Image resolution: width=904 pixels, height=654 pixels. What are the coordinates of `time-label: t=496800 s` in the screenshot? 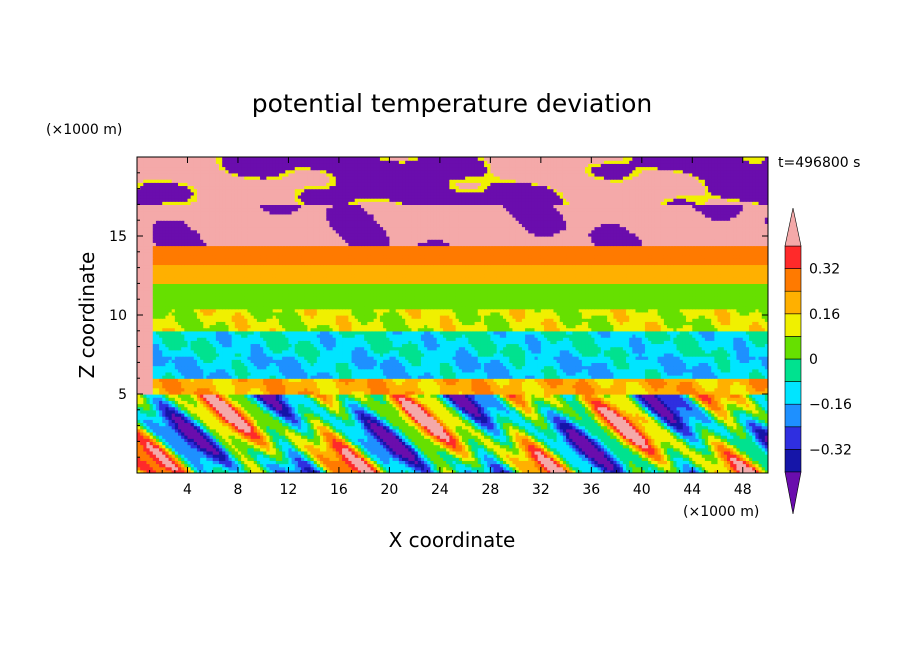 It's located at (819, 163).